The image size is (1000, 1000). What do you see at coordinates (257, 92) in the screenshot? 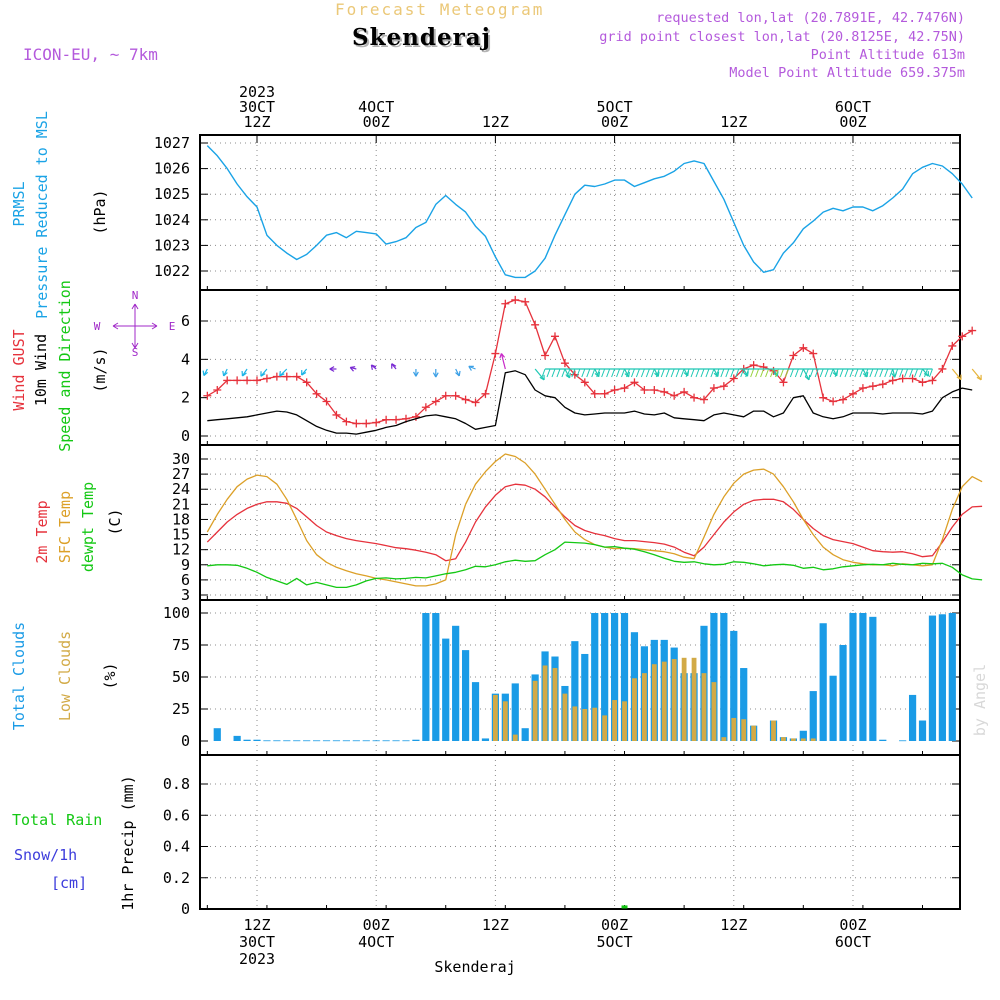
I see `top-time-label: 2023` at bounding box center [257, 92].